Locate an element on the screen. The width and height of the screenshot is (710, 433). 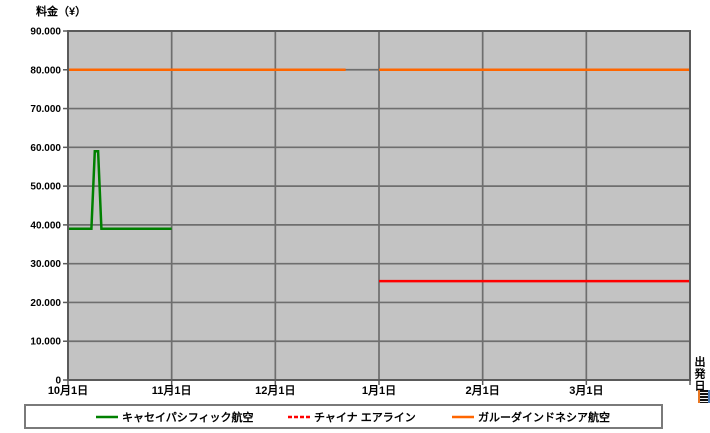
y-tick-label: 70.000 is located at coordinates (45, 109).